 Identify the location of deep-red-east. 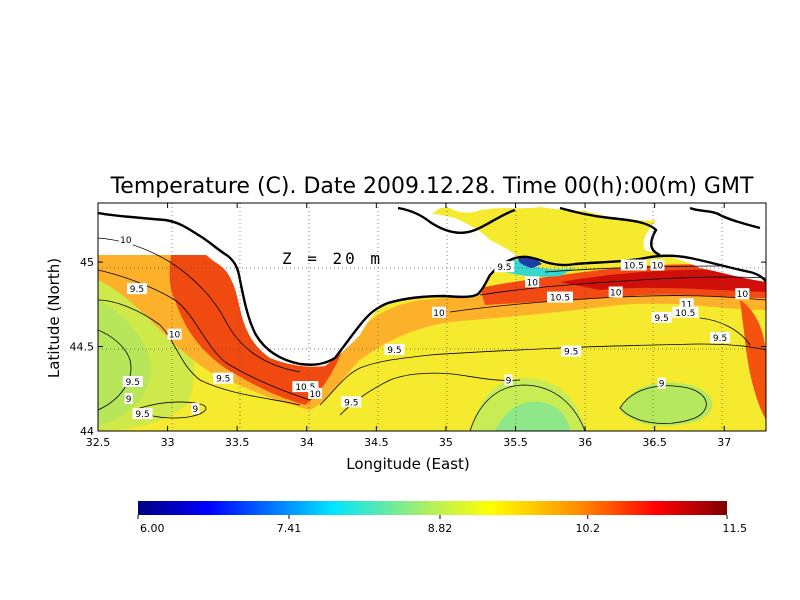
(663, 280).